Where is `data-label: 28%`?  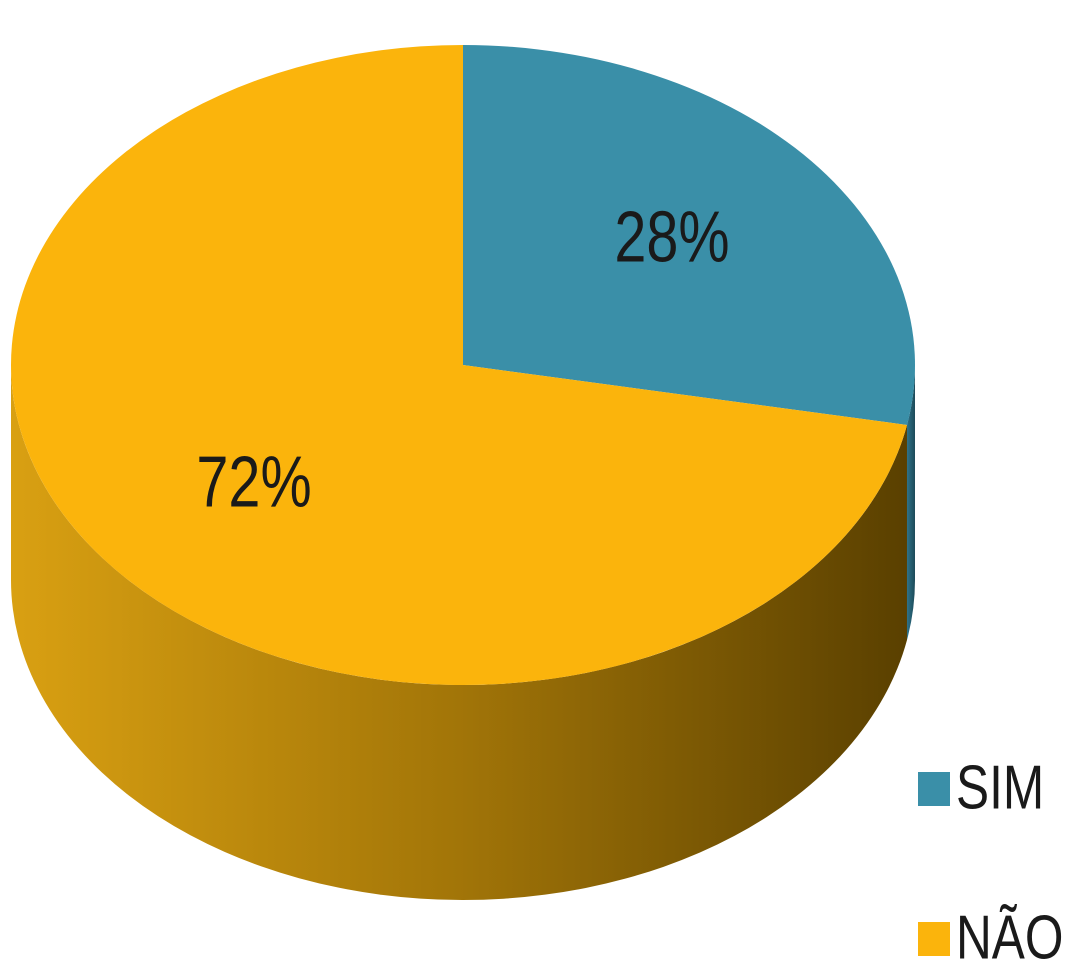
data-label: 28% is located at coordinates (671, 236).